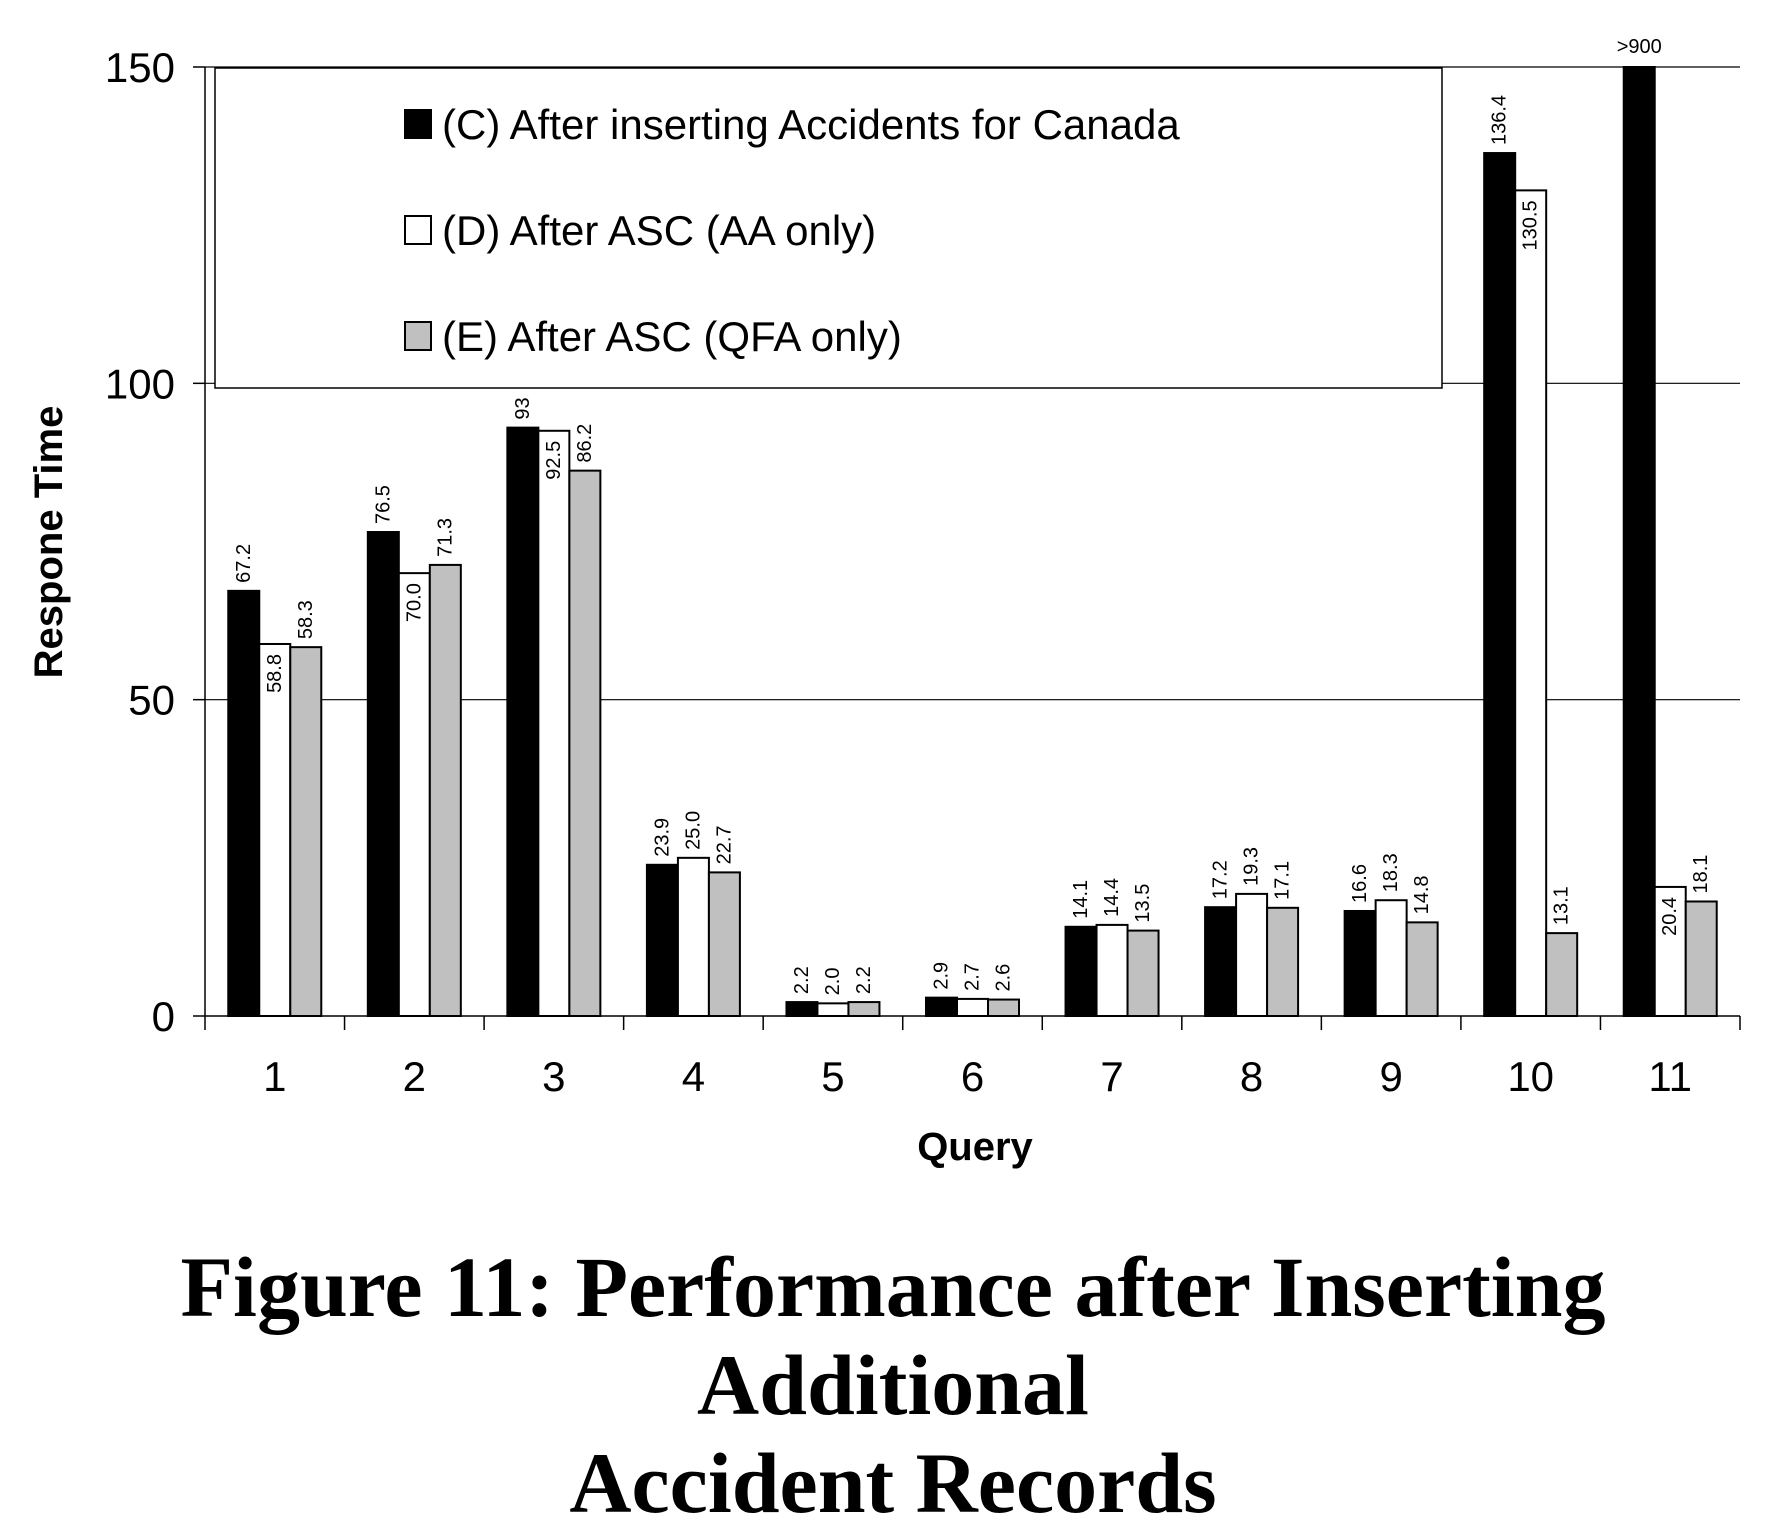 This screenshot has width=1786, height=1532. What do you see at coordinates (833, 982) in the screenshot?
I see `bar-value-label: 2.0` at bounding box center [833, 982].